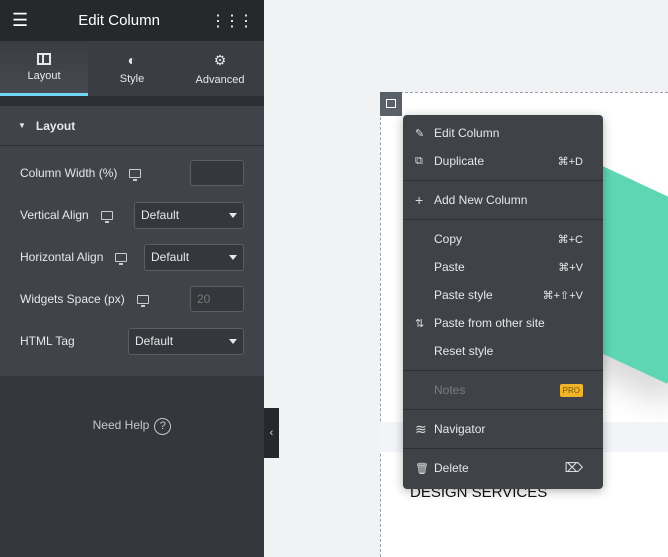 The height and width of the screenshot is (557, 668). Describe the element at coordinates (450, 390) in the screenshot. I see `menu-label: Notes` at that location.